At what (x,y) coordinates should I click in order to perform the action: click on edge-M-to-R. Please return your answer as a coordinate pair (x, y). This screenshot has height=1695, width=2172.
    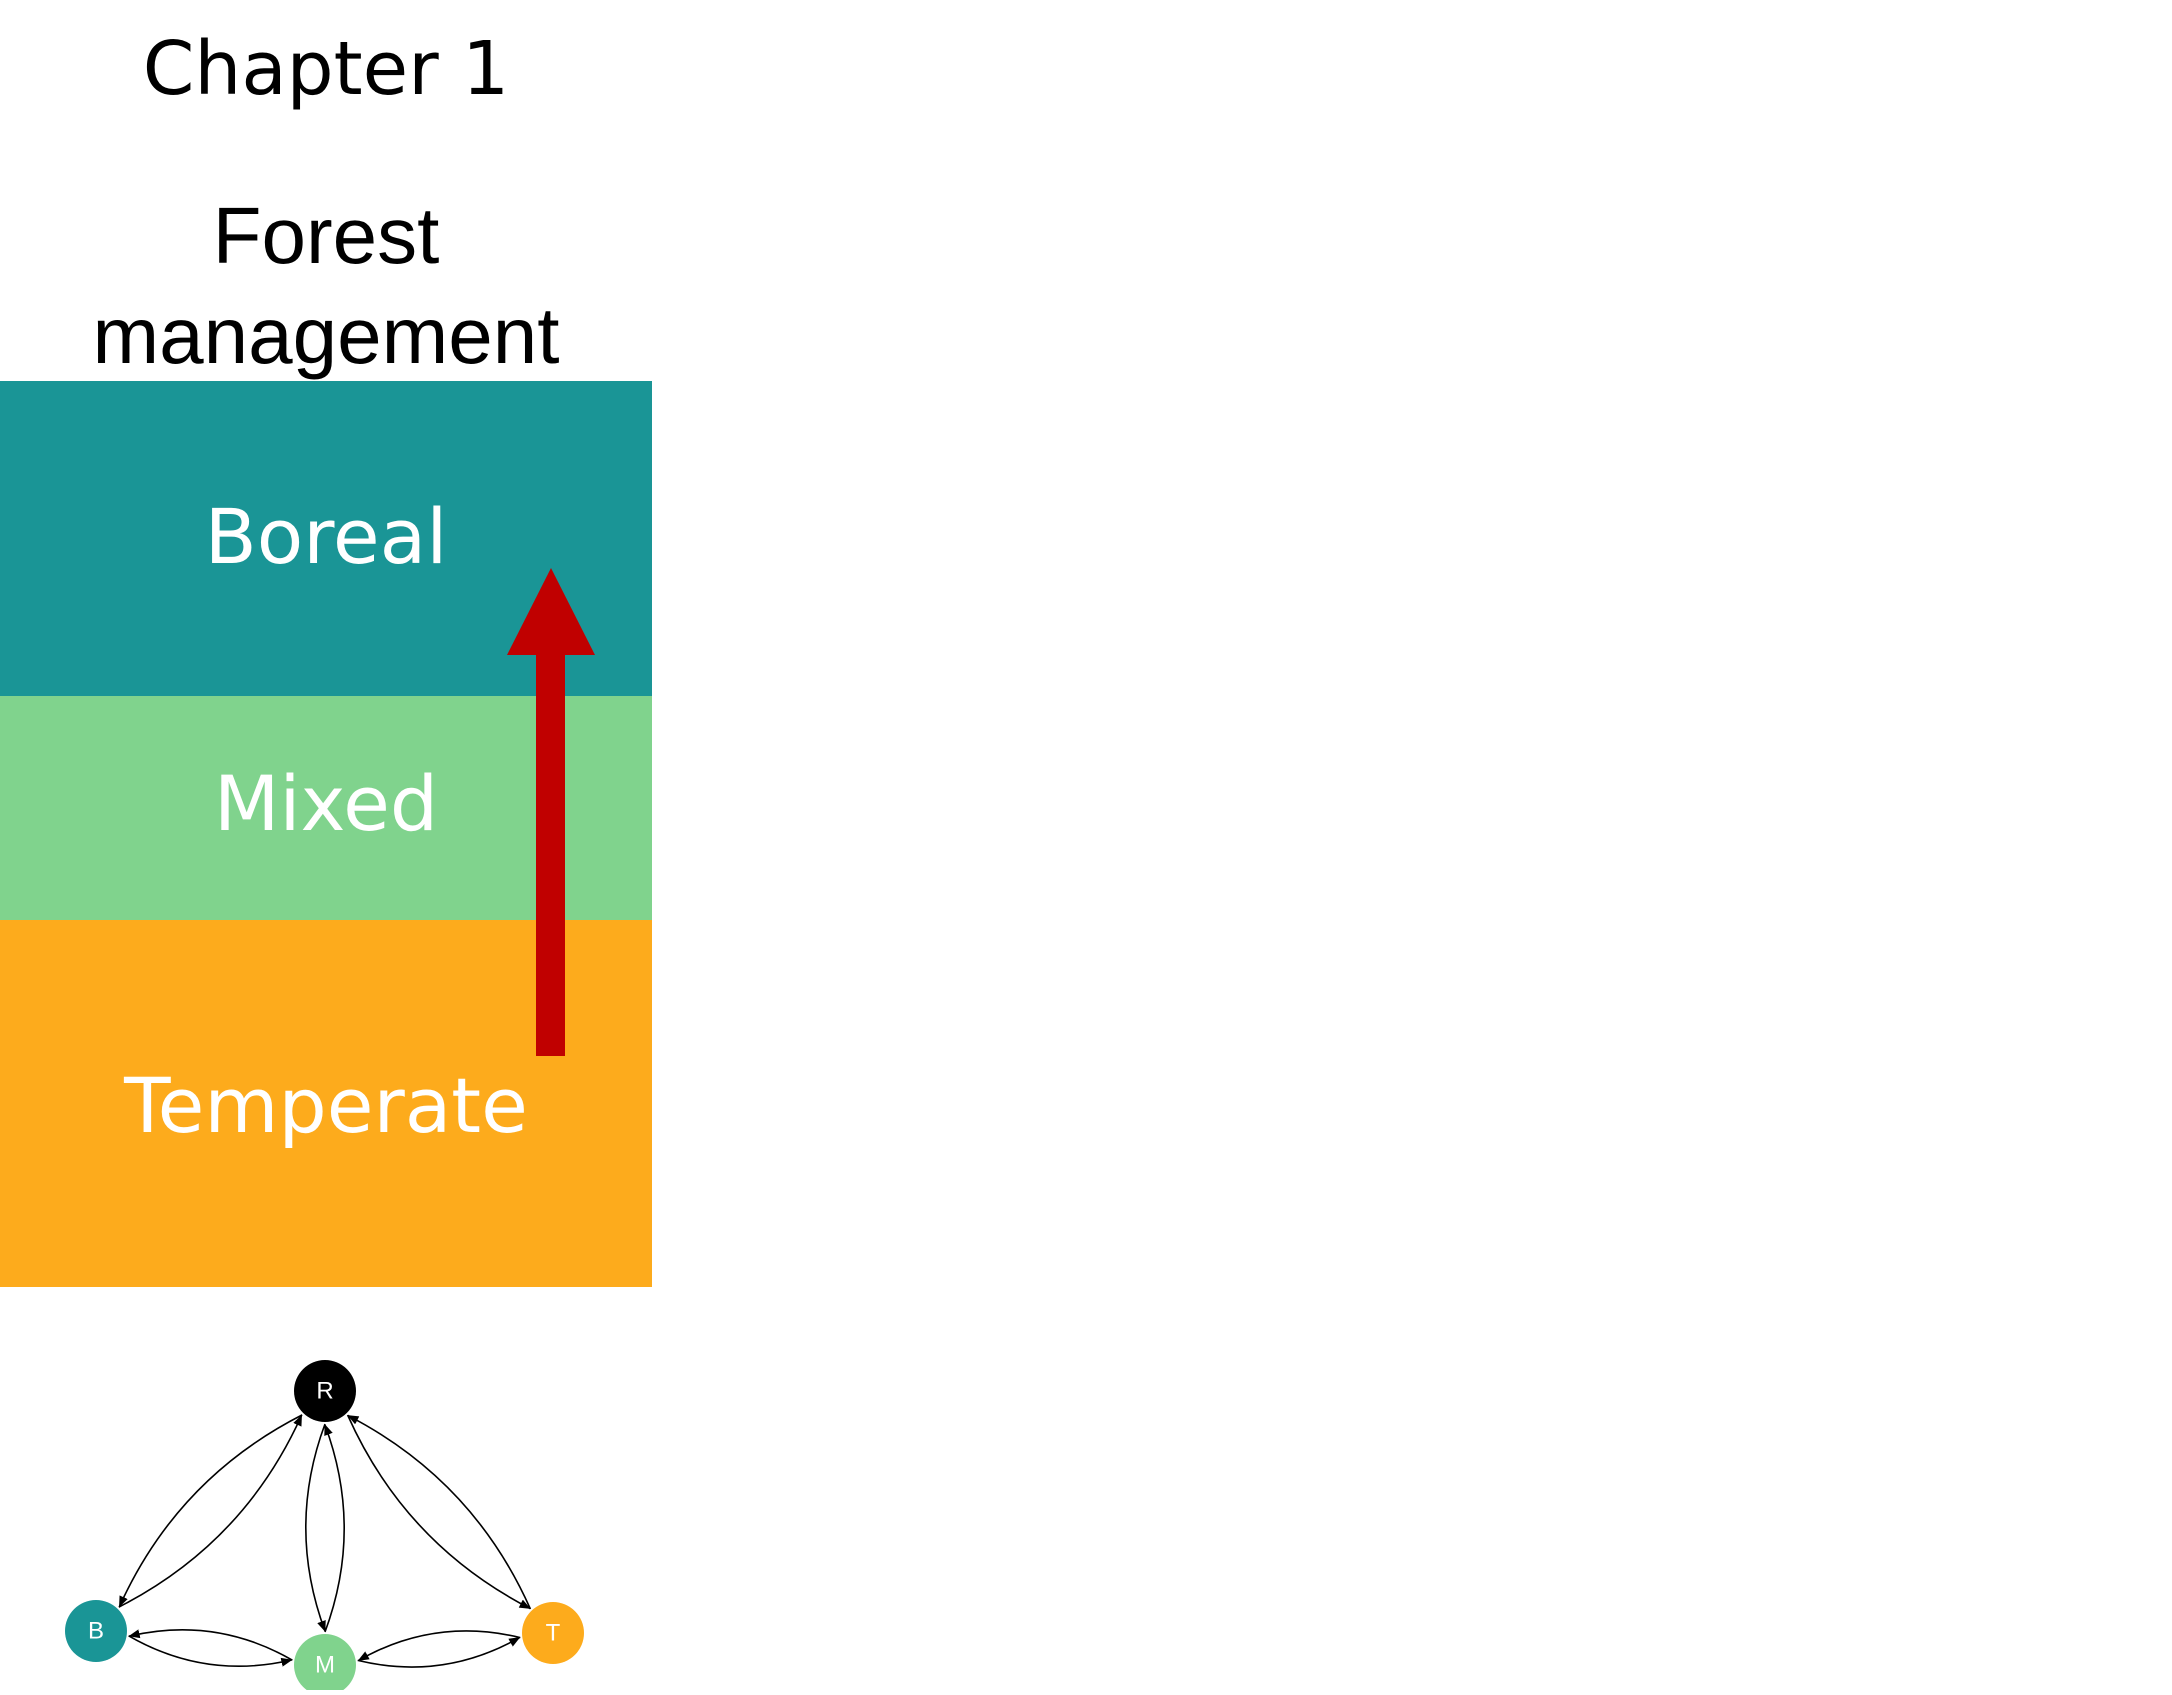
    Looking at the image, I should click on (334, 1528).